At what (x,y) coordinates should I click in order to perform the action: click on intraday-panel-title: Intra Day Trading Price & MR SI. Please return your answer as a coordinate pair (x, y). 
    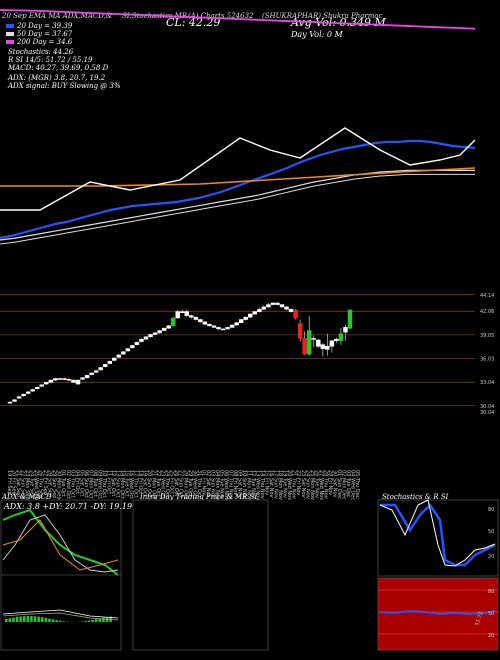
    Looking at the image, I should click on (199, 497).